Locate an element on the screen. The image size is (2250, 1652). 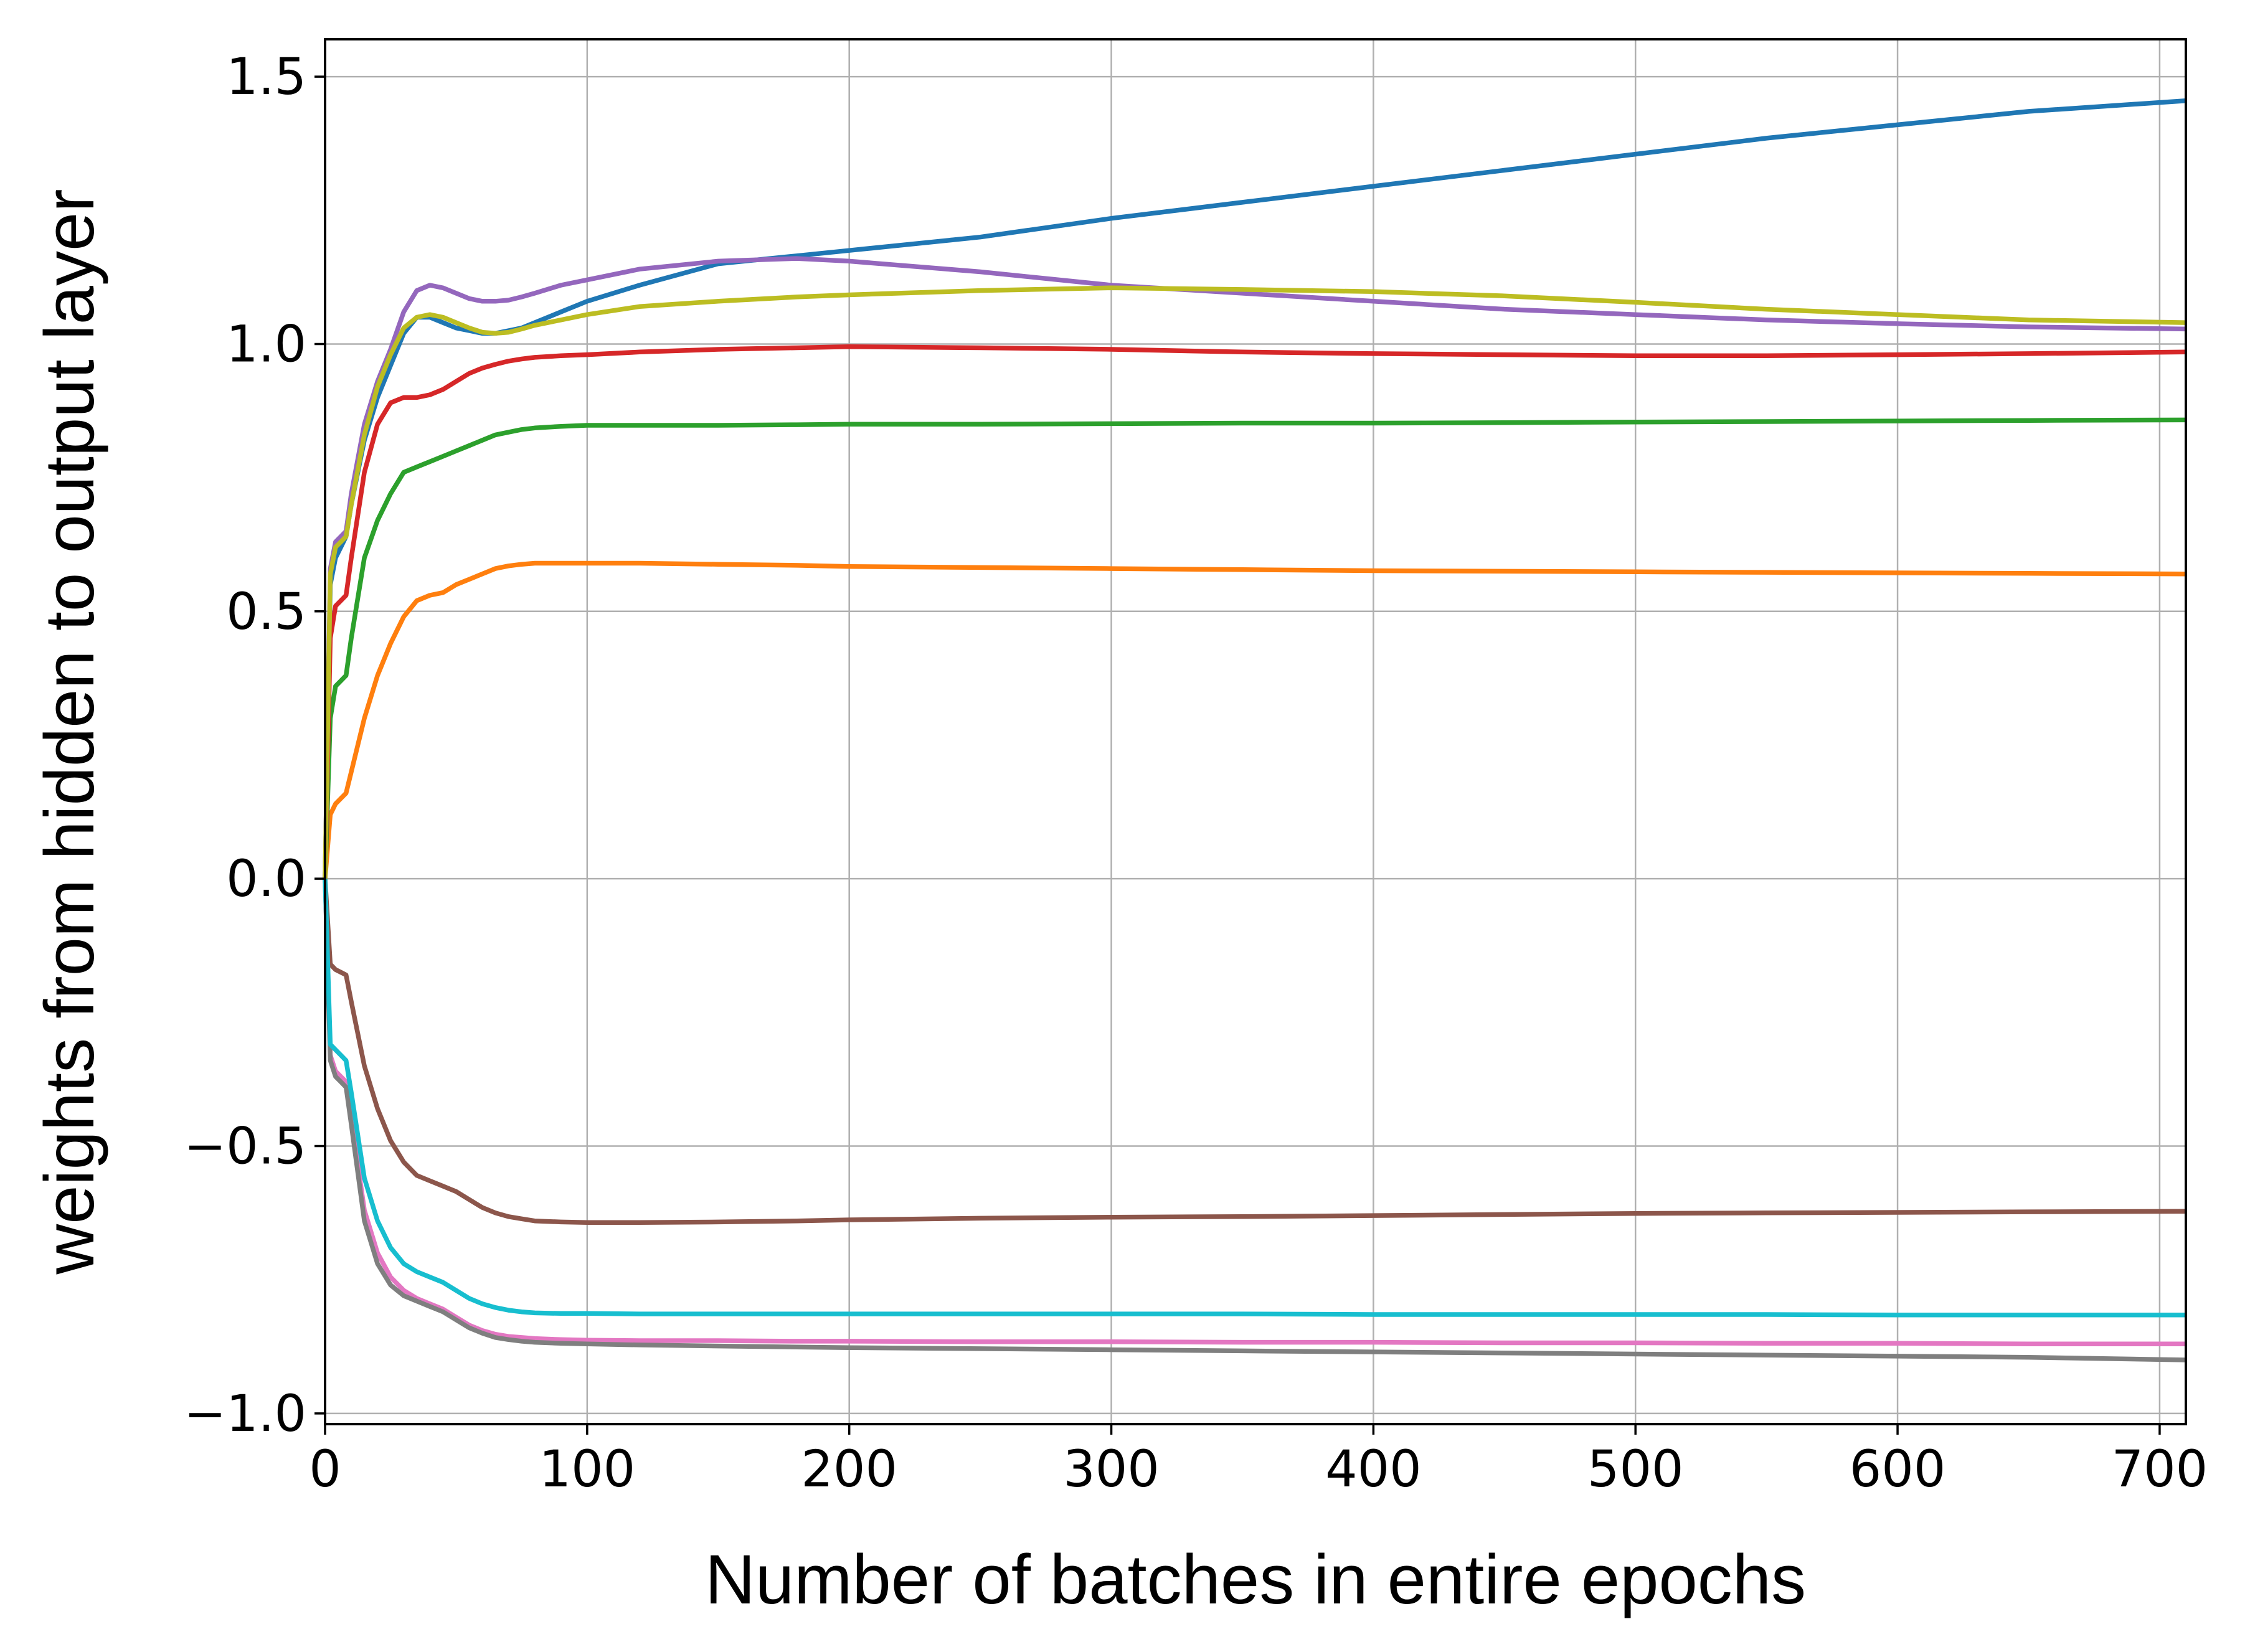
x-axis-label: Number of batches in entire epochs is located at coordinates (1255, 1579).